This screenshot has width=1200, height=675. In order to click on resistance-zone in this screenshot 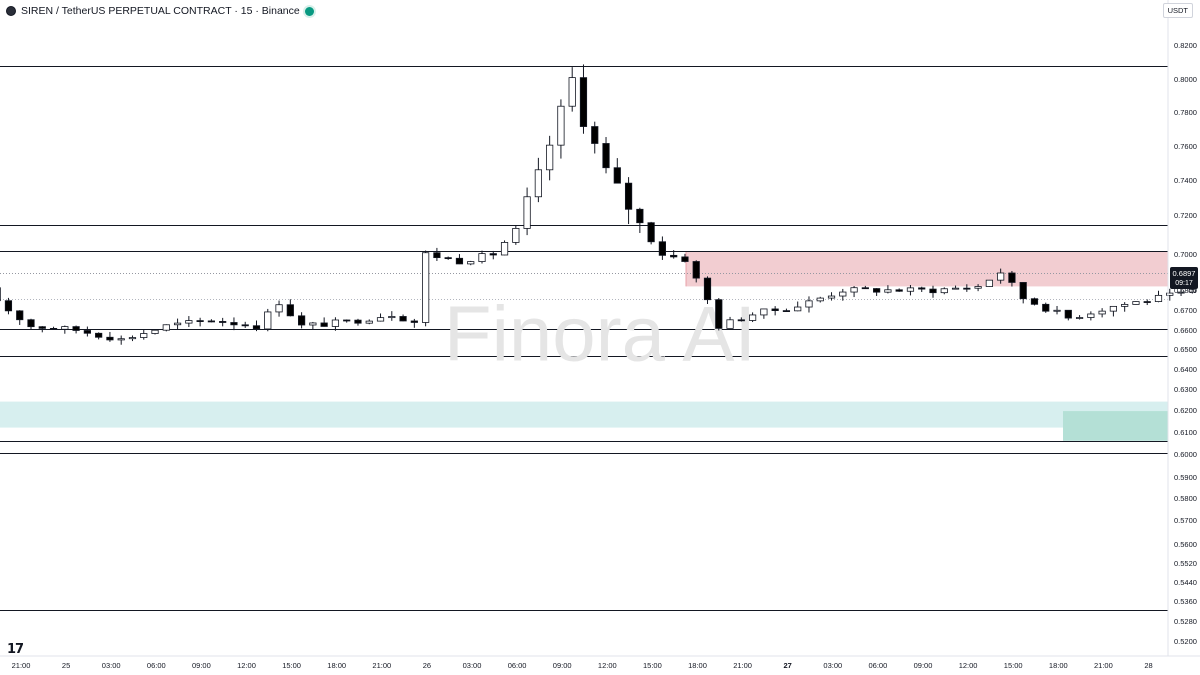, I will do `click(927, 269)`.